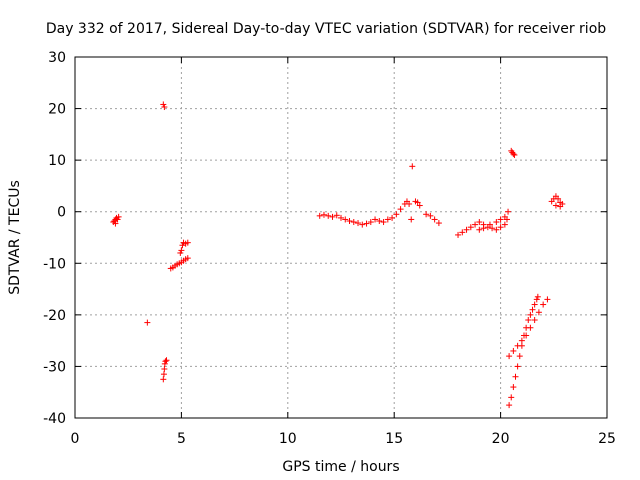 This screenshot has width=640, height=480. What do you see at coordinates (394, 439) in the screenshot?
I see `x-tick-label: 15` at bounding box center [394, 439].